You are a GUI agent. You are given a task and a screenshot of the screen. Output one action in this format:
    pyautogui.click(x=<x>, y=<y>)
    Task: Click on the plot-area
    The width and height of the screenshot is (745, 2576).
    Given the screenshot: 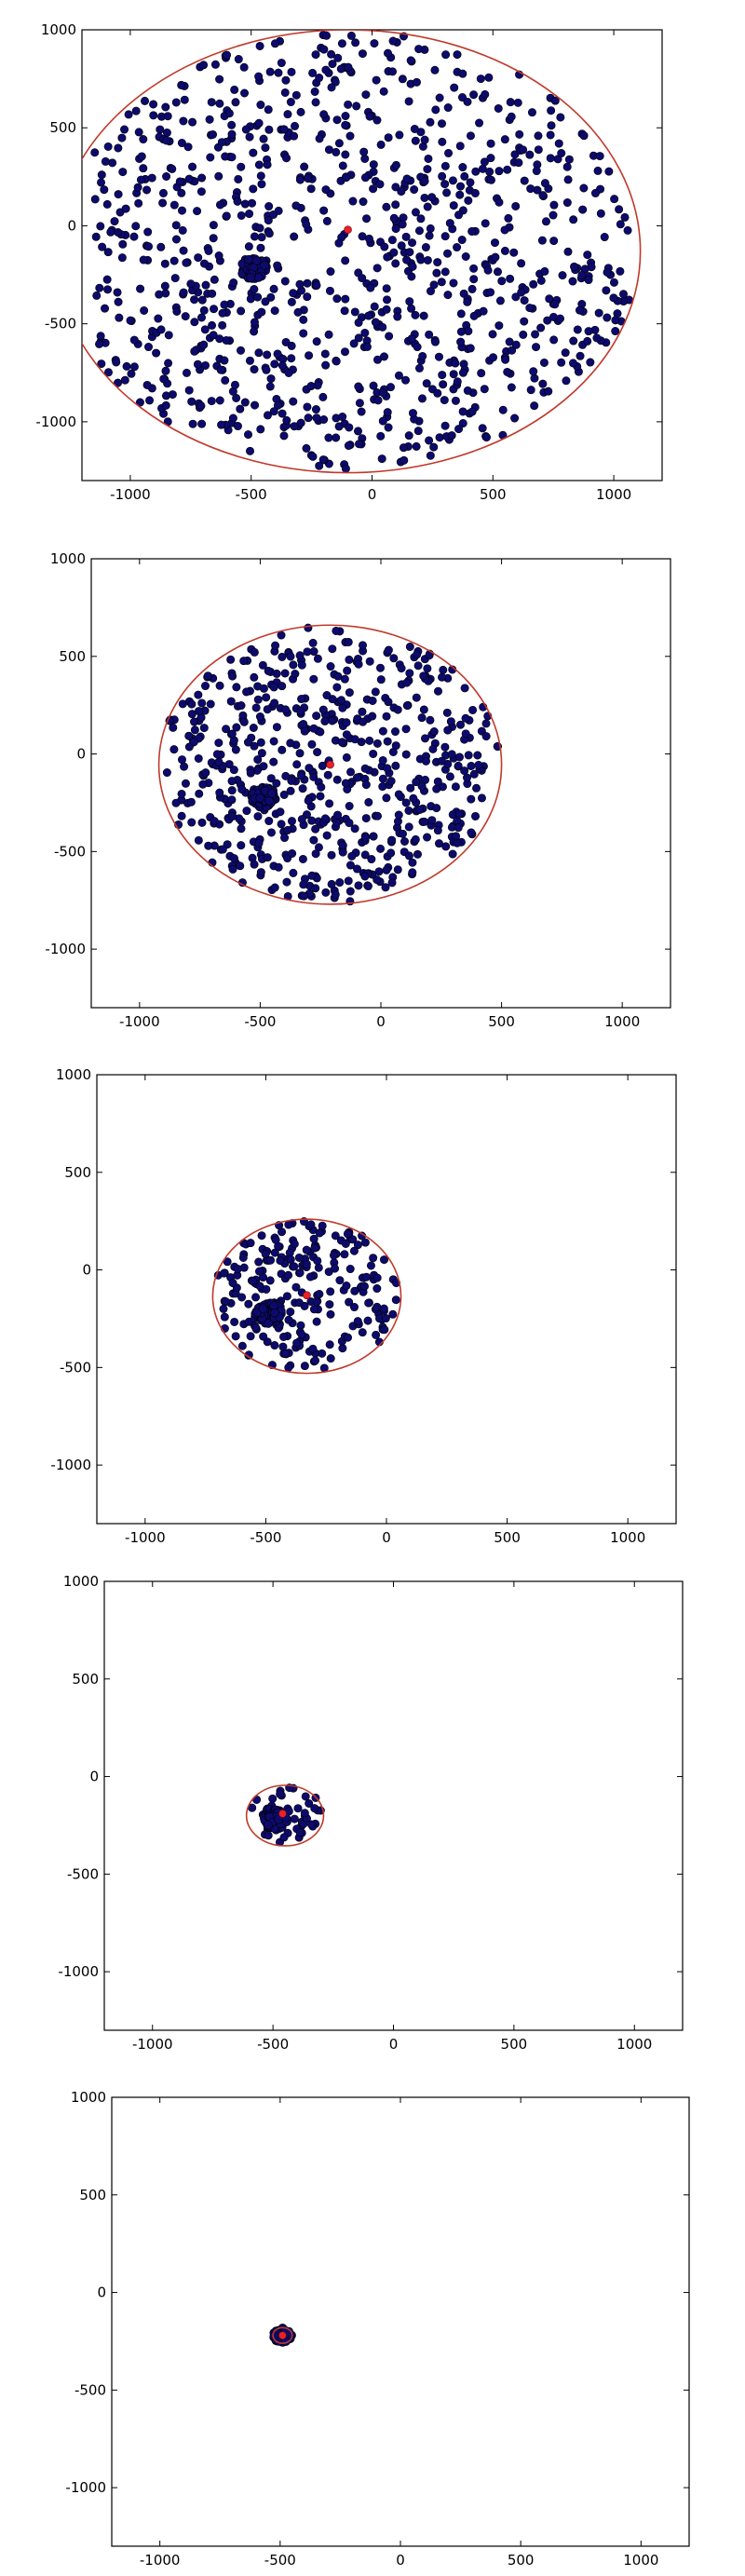 What is the action you would take?
    pyautogui.click(x=306, y=1296)
    